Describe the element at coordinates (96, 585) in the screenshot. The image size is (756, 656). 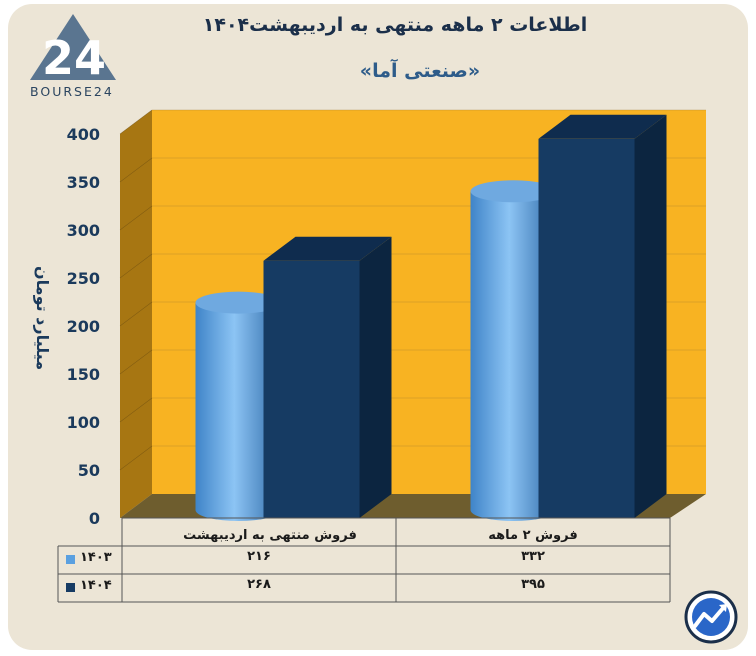
I see `legend-label-1404: ۱۴۰۴` at that location.